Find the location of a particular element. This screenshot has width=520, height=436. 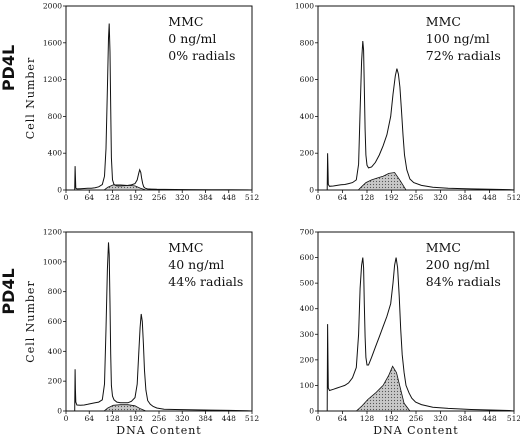

panel-annotation-line: 40 ng/ml is located at coordinates (196, 264).